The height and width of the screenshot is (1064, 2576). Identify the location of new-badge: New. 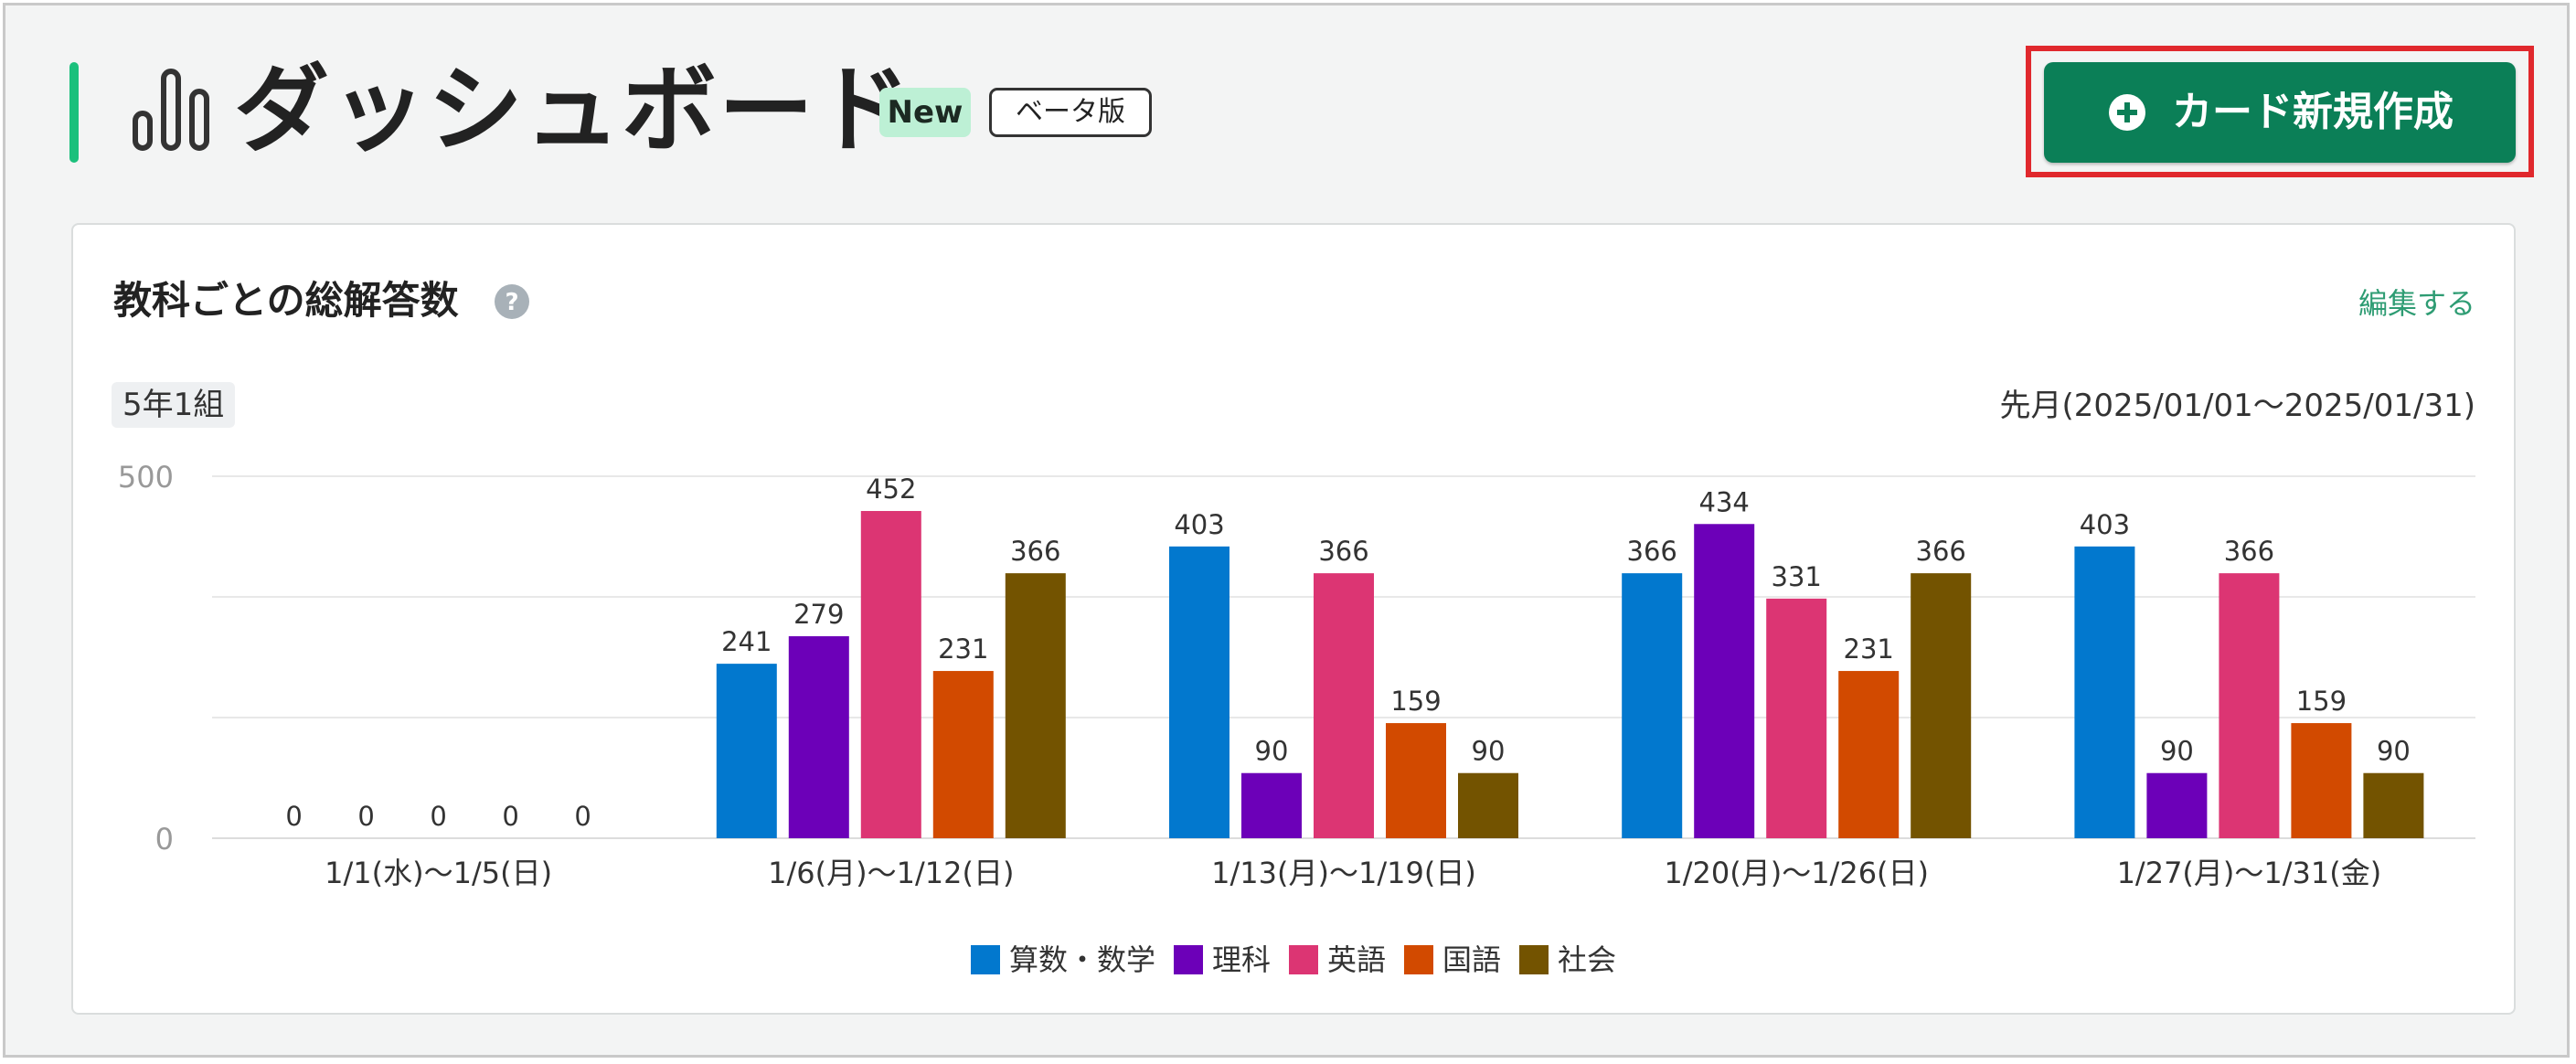
(925, 112).